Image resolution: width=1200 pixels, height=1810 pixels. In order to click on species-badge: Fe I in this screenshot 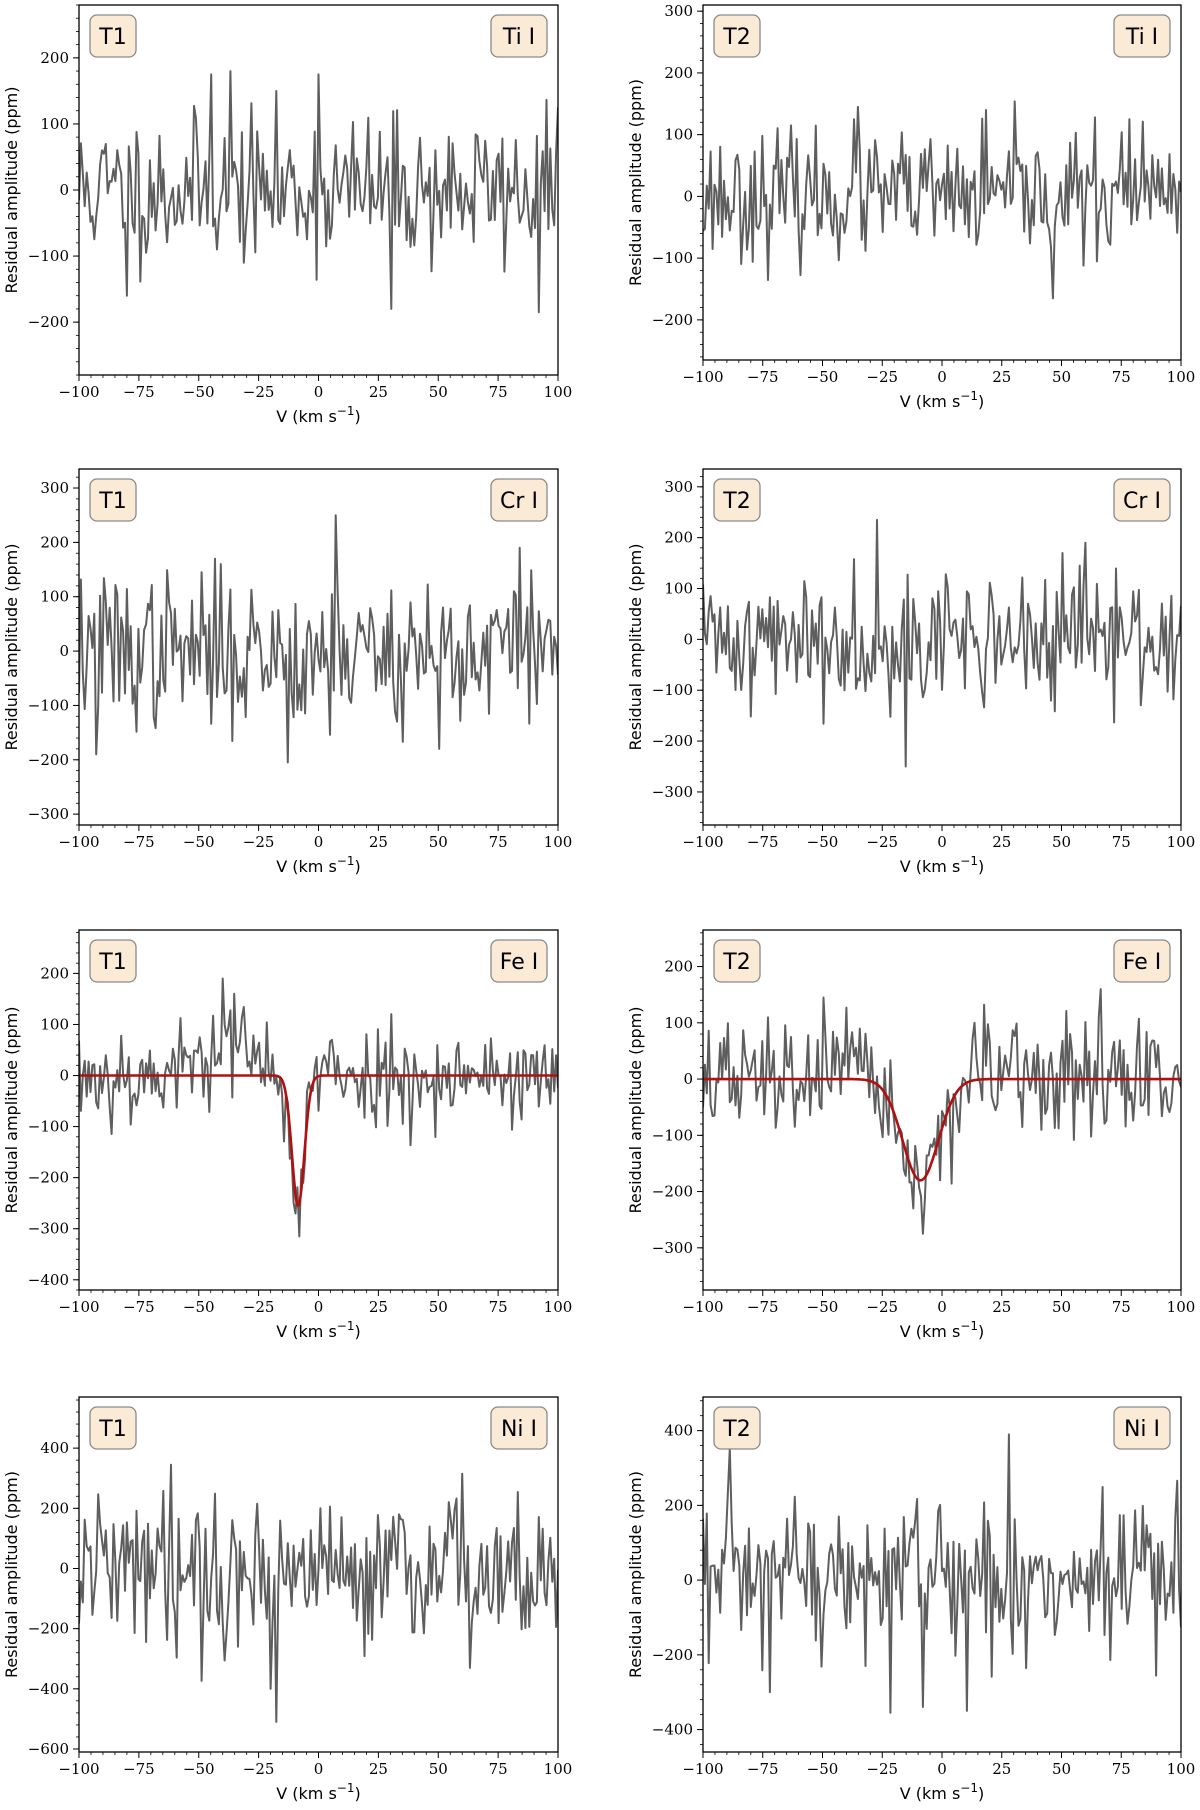, I will do `click(1142, 962)`.